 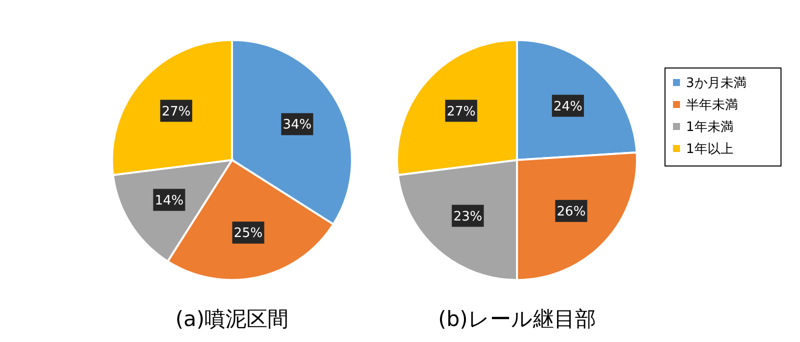 What do you see at coordinates (297, 125) in the screenshot?
I see `data-label: 34%` at bounding box center [297, 125].